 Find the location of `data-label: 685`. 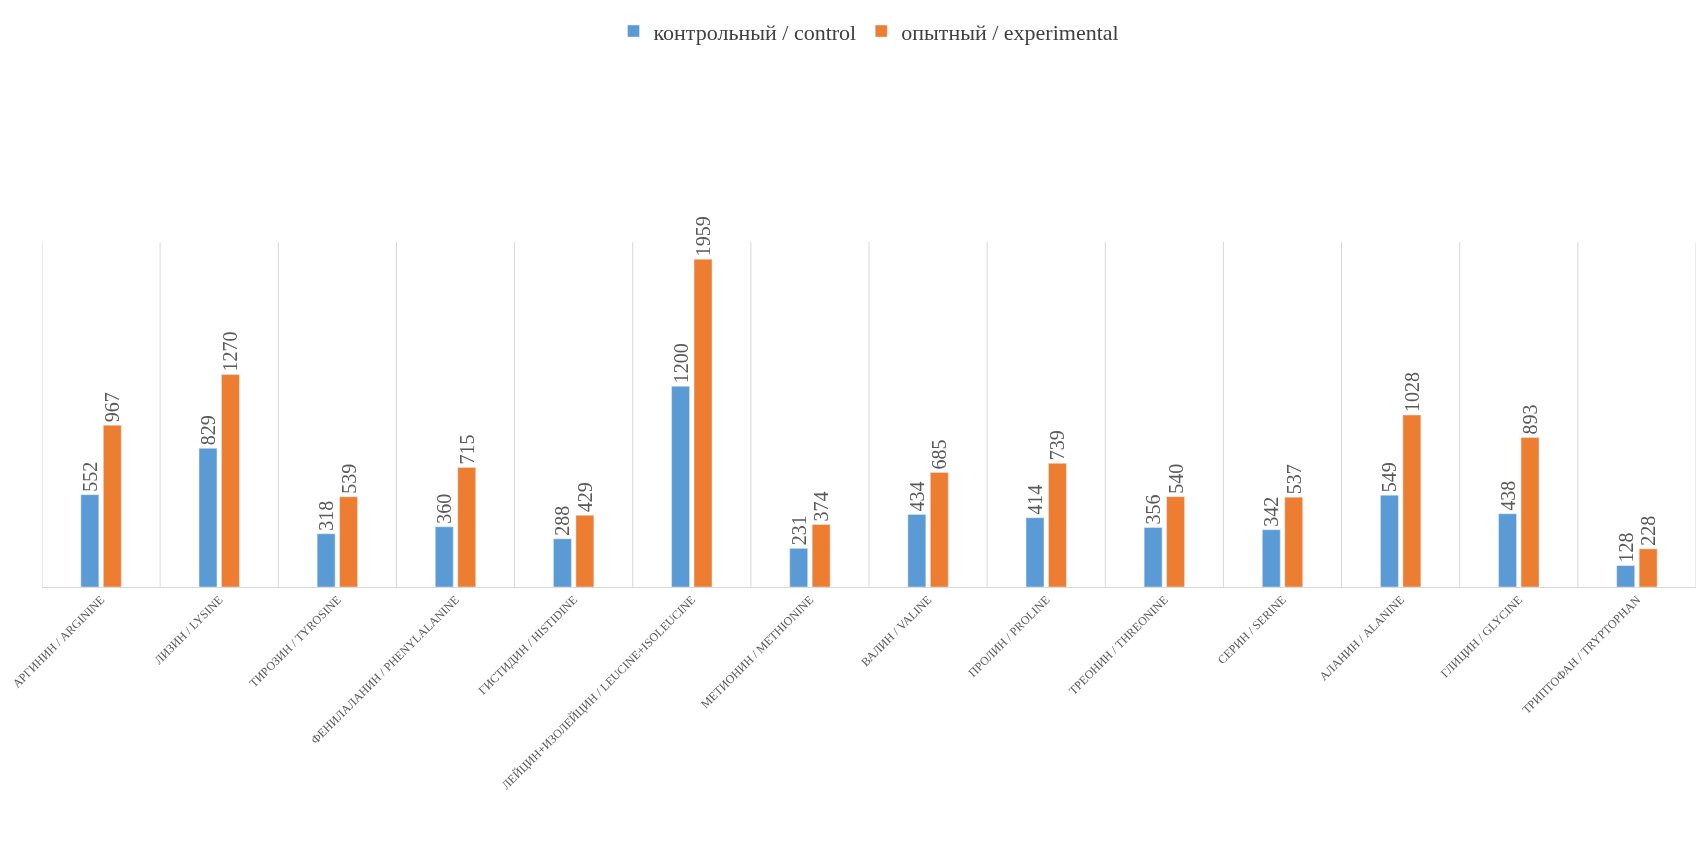

data-label: 685 is located at coordinates (939, 454).